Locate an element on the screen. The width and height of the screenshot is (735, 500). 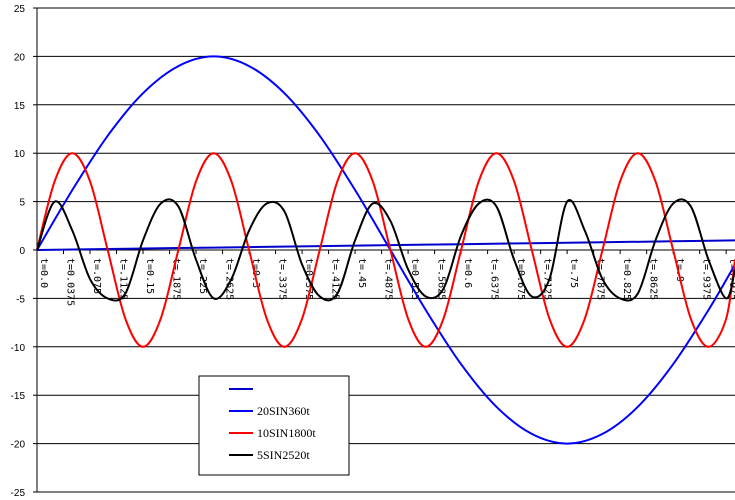
legend-box is located at coordinates (274, 425).